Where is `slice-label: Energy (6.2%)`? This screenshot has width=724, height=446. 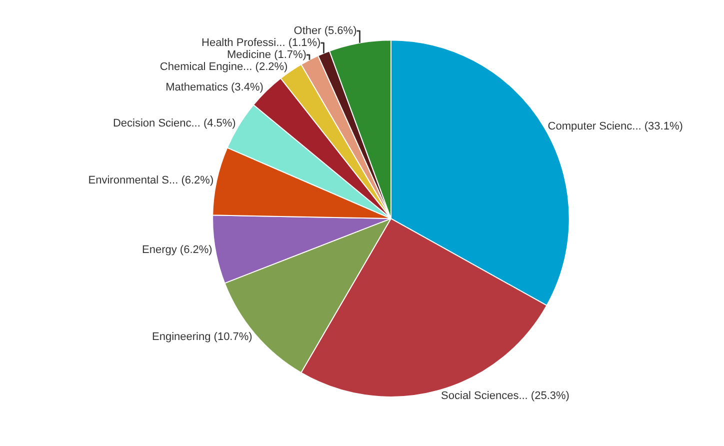
slice-label: Energy (6.2%) is located at coordinates (177, 250).